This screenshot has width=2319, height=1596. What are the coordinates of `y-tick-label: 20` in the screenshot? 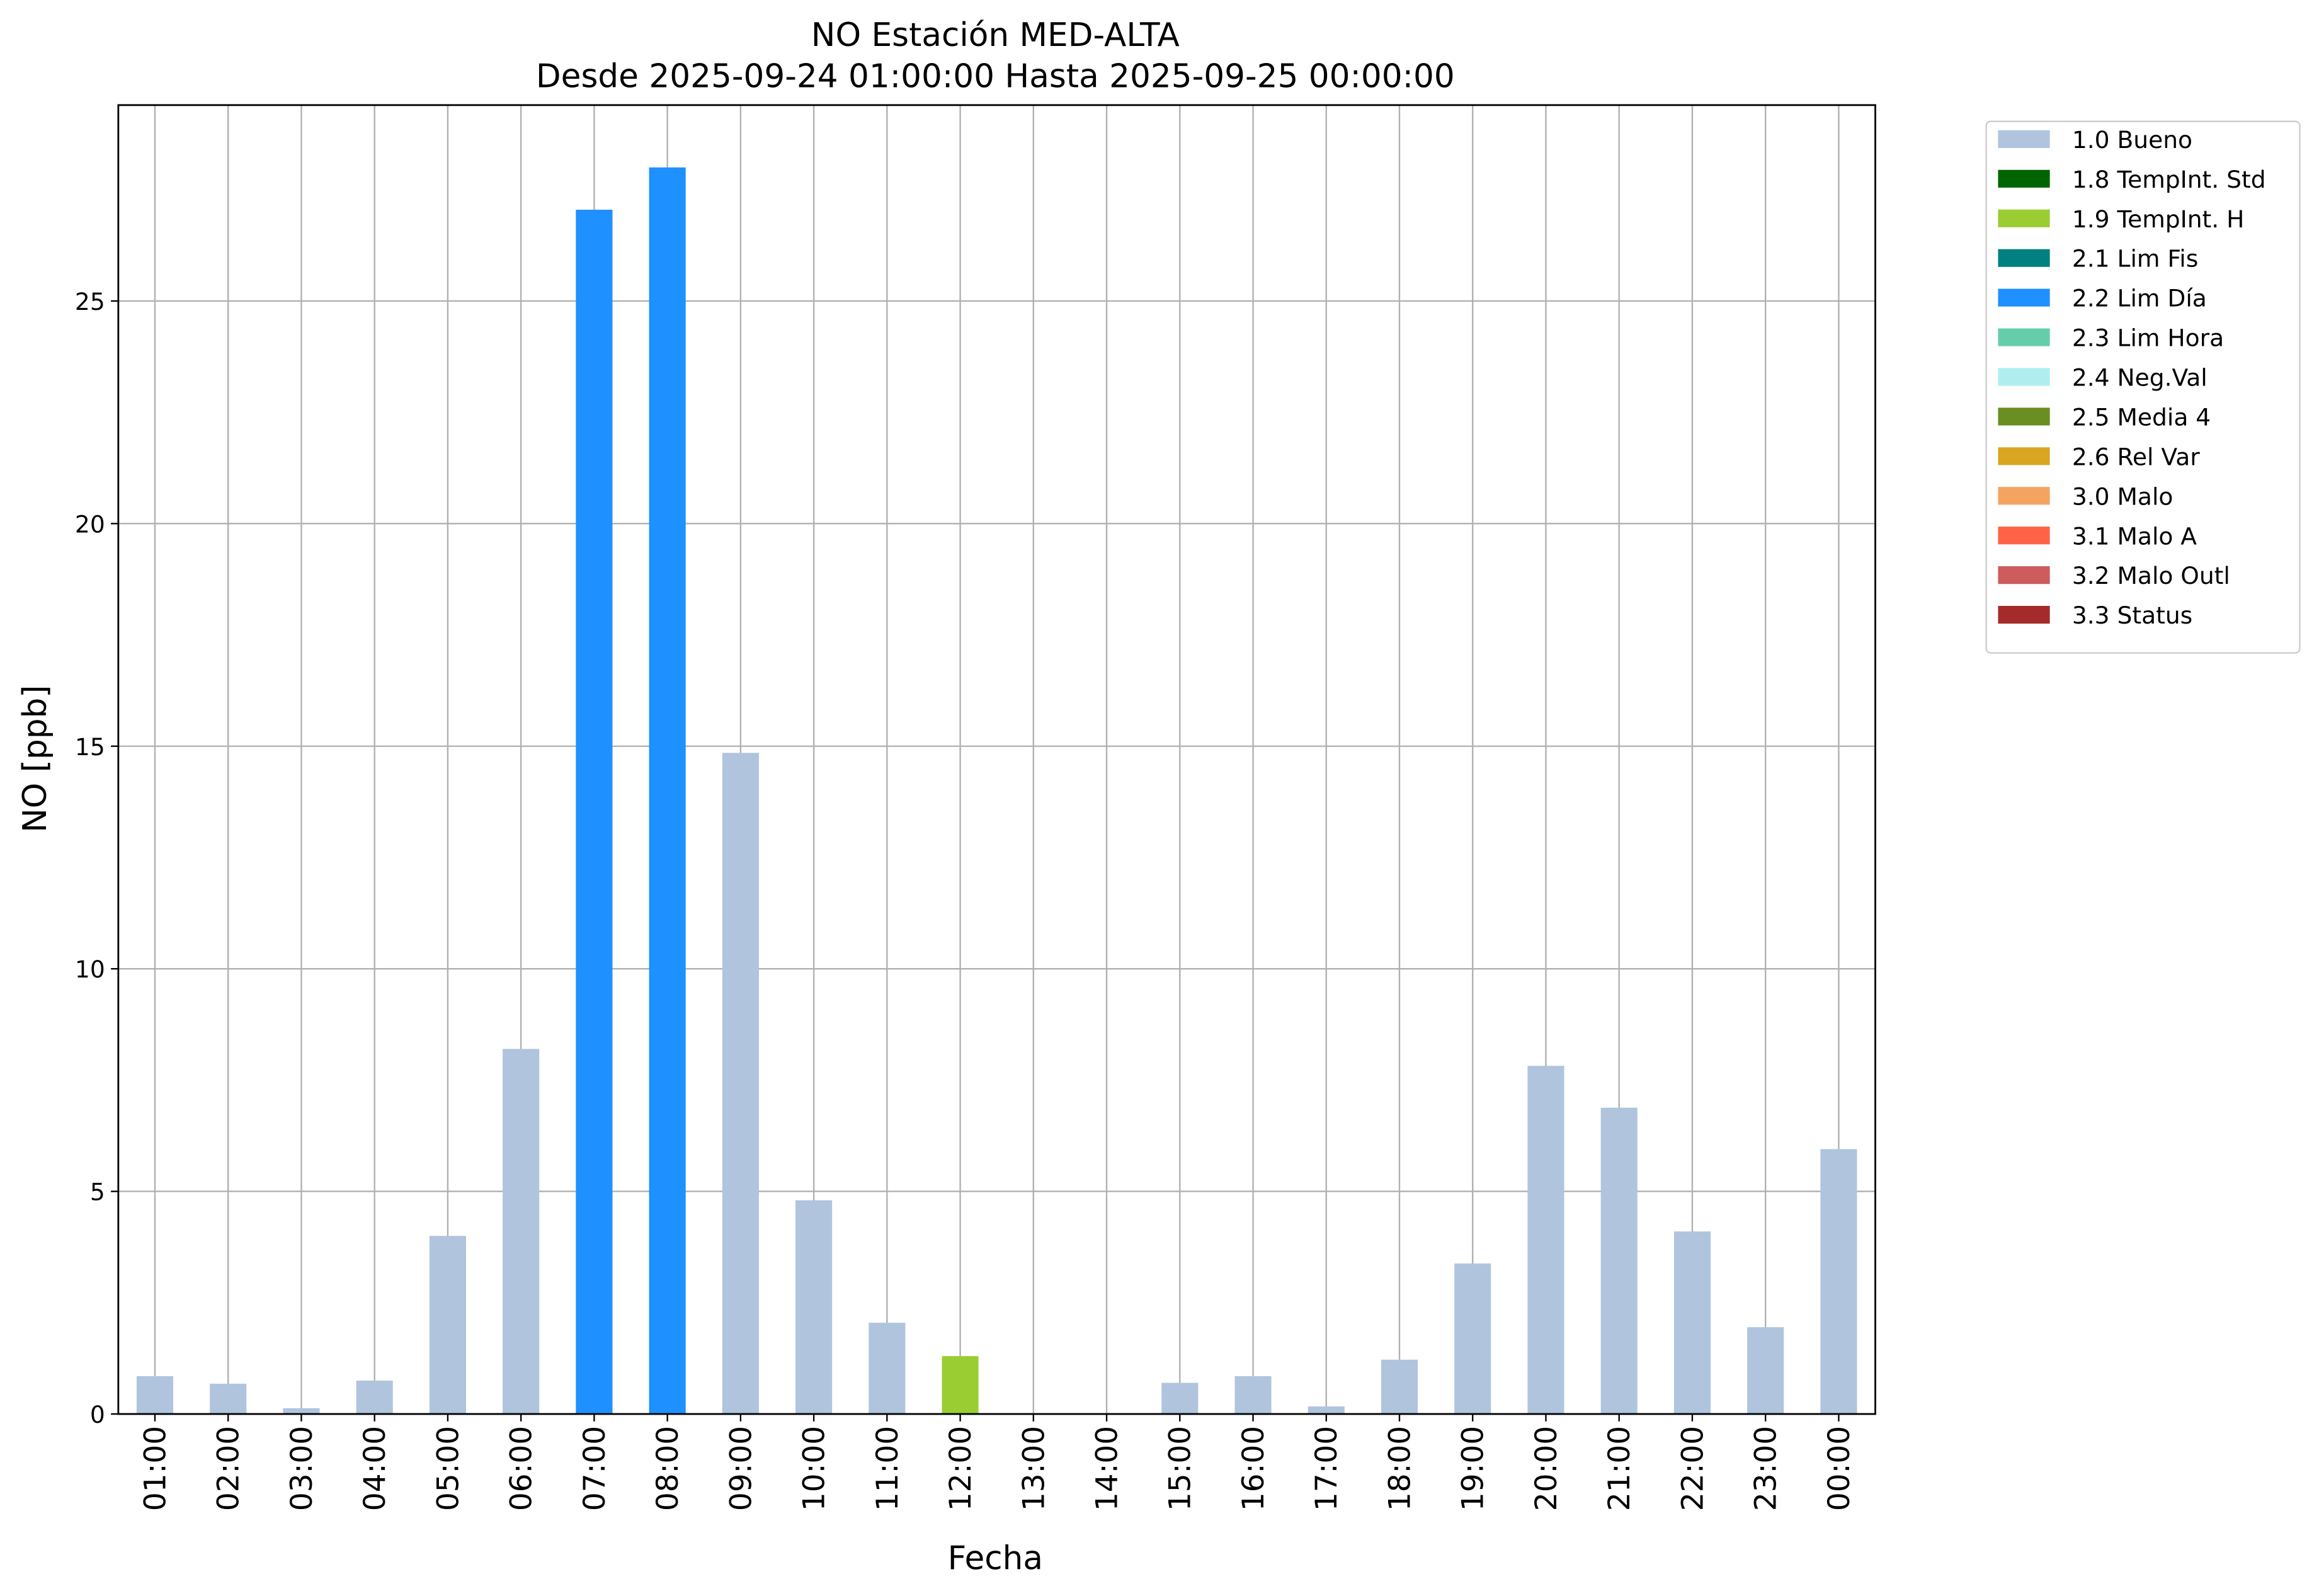 It's located at (90, 524).